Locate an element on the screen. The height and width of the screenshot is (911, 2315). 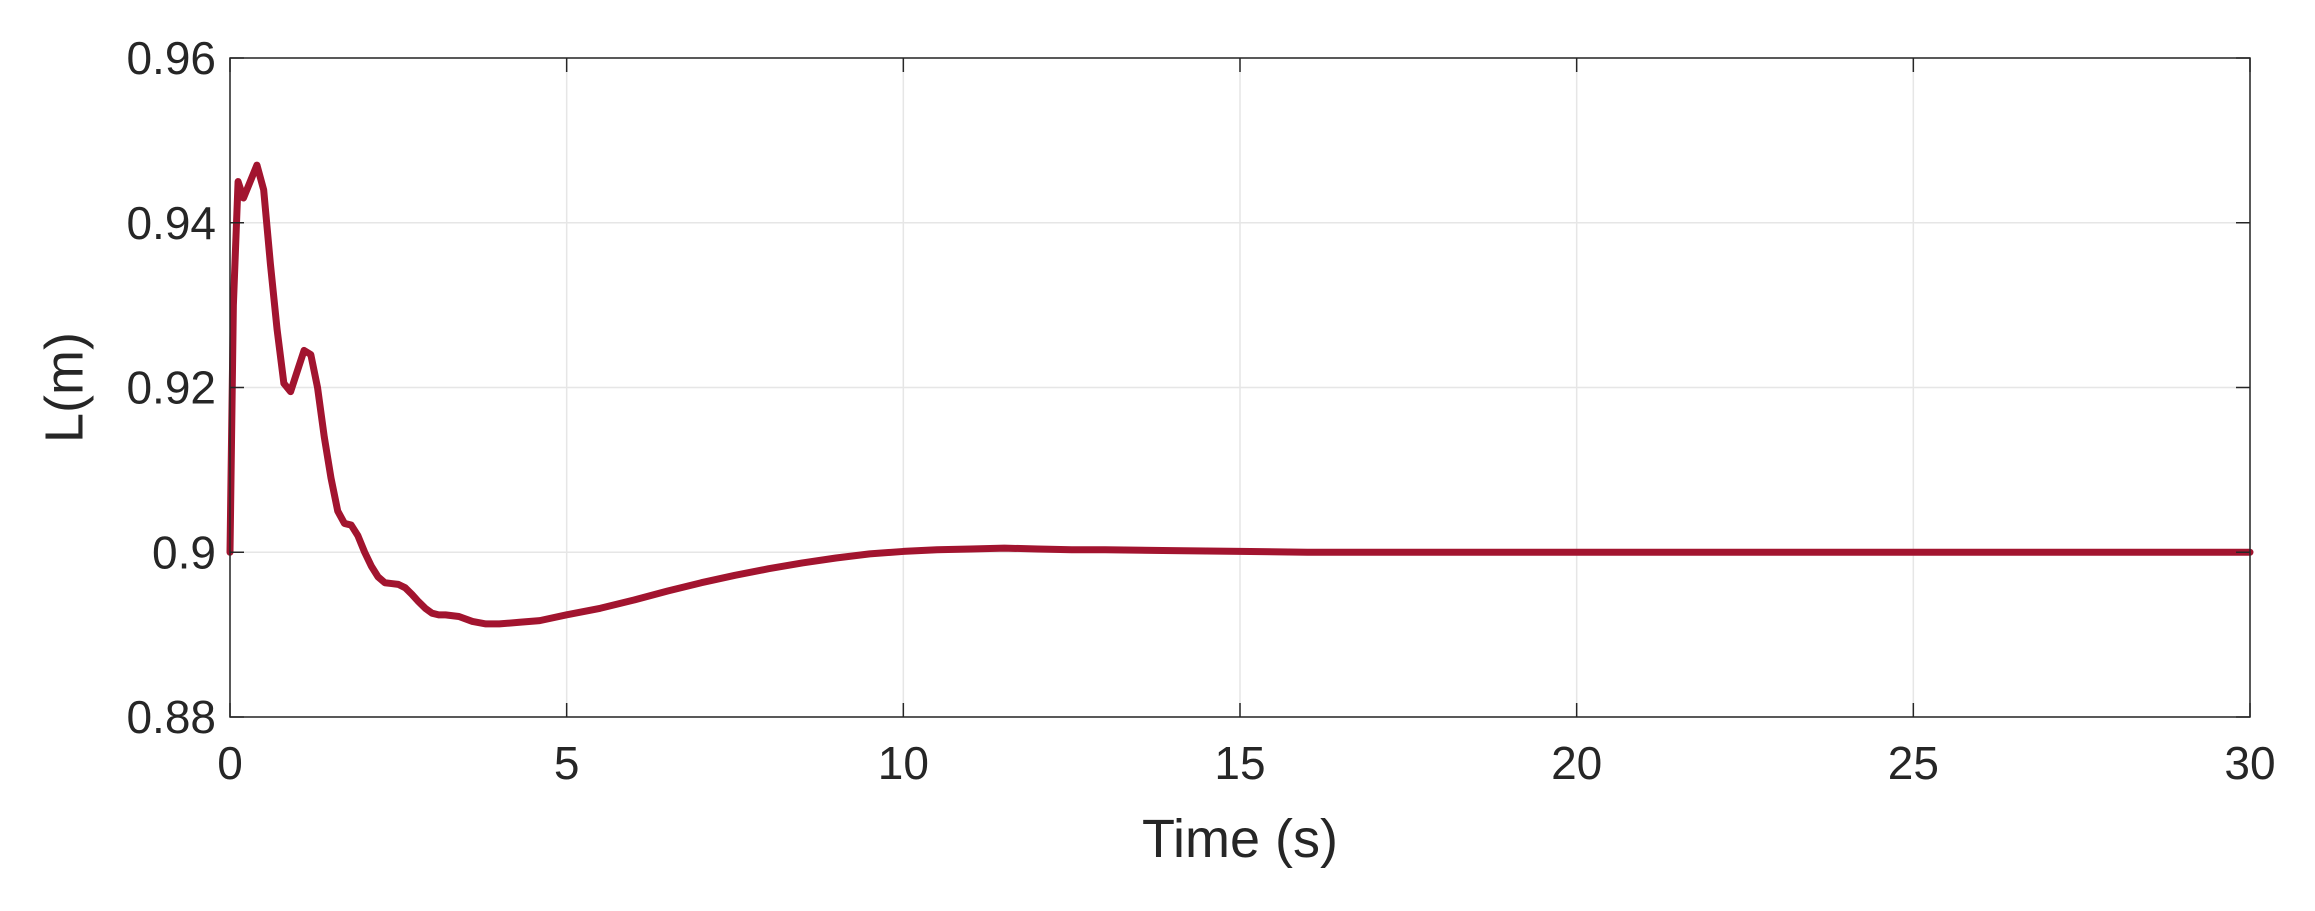
x-tick-label: 10 is located at coordinates (903, 763).